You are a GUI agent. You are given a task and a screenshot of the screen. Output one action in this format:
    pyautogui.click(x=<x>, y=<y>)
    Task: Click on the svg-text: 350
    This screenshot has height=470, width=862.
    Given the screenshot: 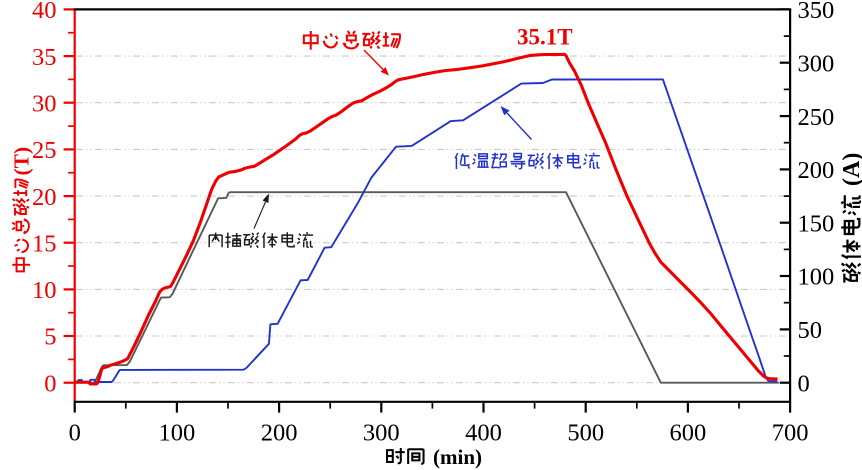 What is the action you would take?
    pyautogui.click(x=816, y=12)
    